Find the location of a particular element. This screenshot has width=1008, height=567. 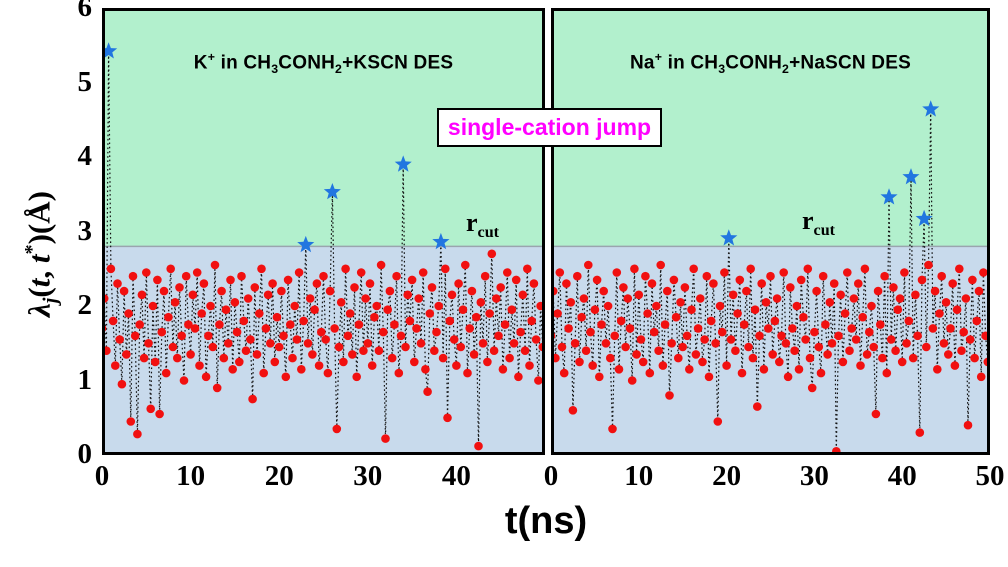

rcut-label-left: rcut is located at coordinates (482, 225).